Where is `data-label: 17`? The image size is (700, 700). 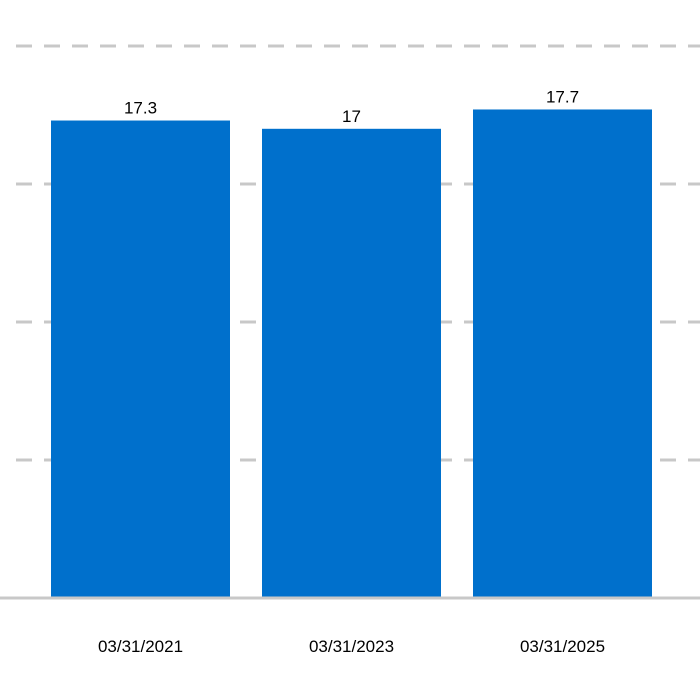
data-label: 17 is located at coordinates (351, 116).